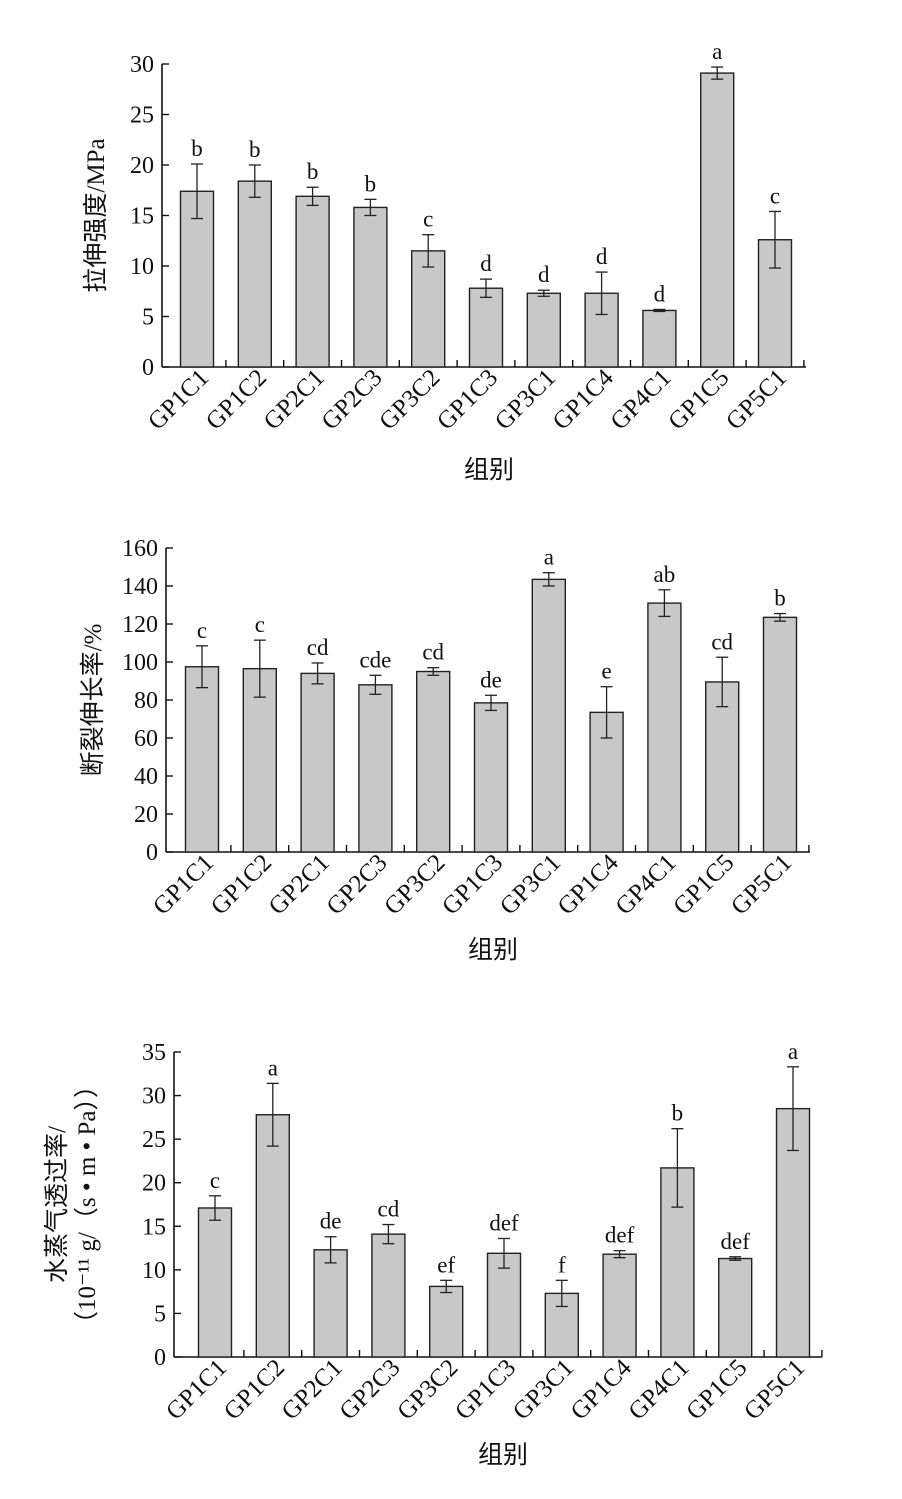 Image resolution: width=902 pixels, height=1499 pixels. What do you see at coordinates (146, 739) in the screenshot?
I see `y-tick-label: 60` at bounding box center [146, 739].